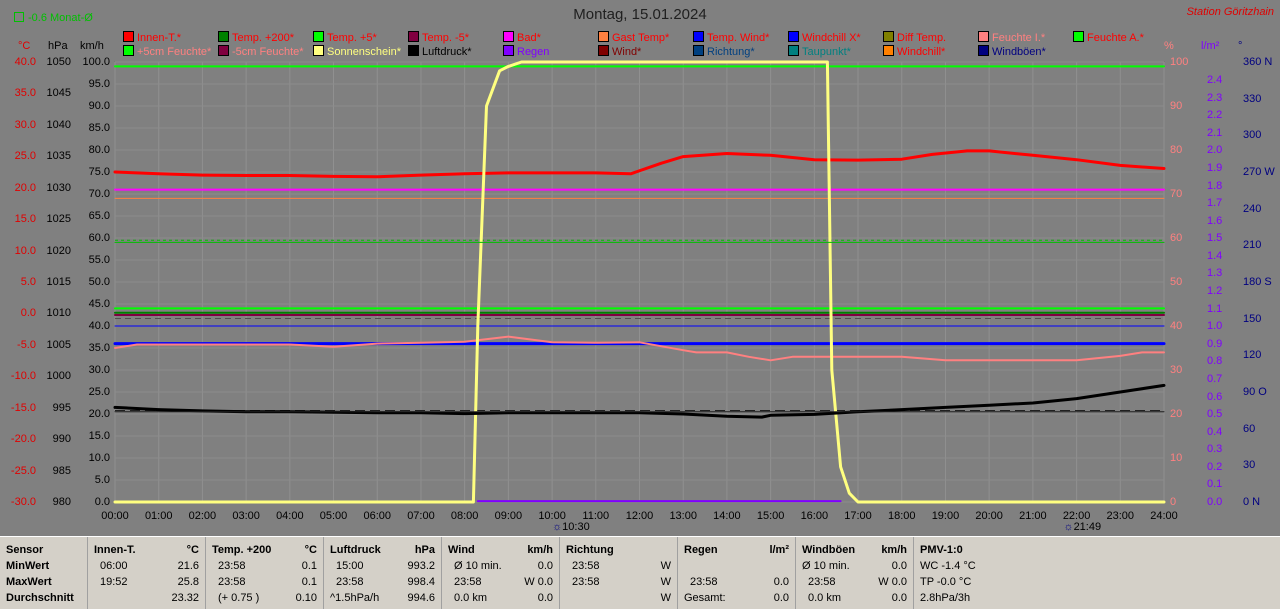  Describe the element at coordinates (899, 598) in the screenshot. I see `stats-gust-avg-value: 0.0` at that location.